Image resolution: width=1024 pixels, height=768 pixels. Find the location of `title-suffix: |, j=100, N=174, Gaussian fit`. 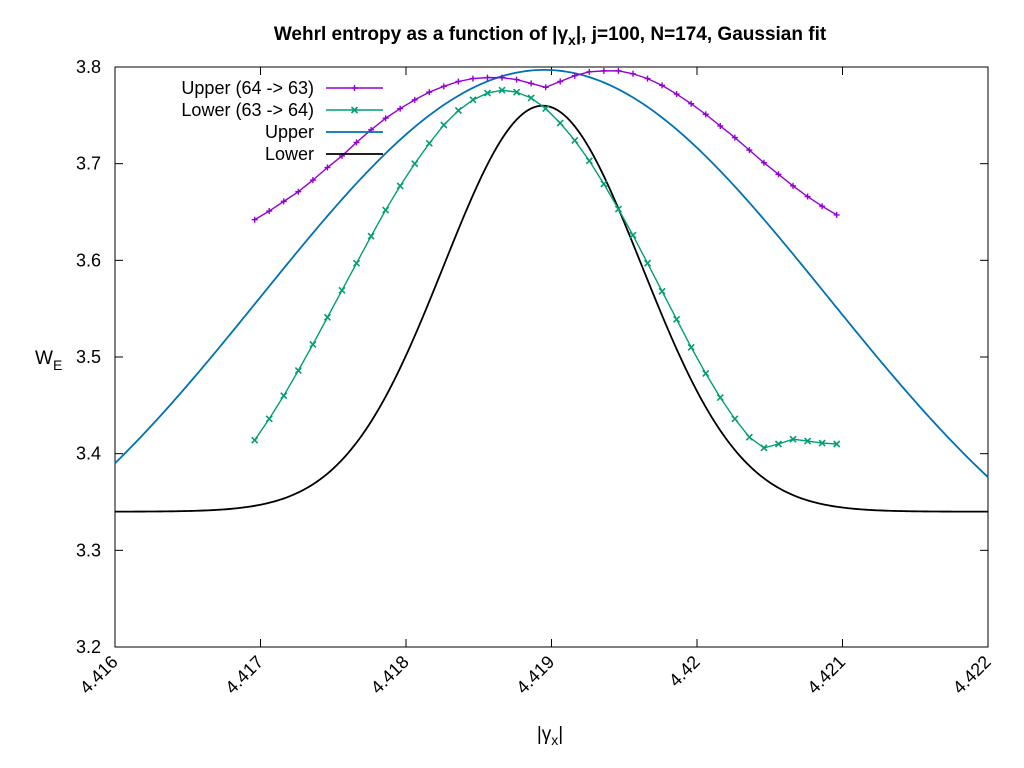

title-suffix: |, j=100, N=174, Gaussian fit is located at coordinates (701, 34).